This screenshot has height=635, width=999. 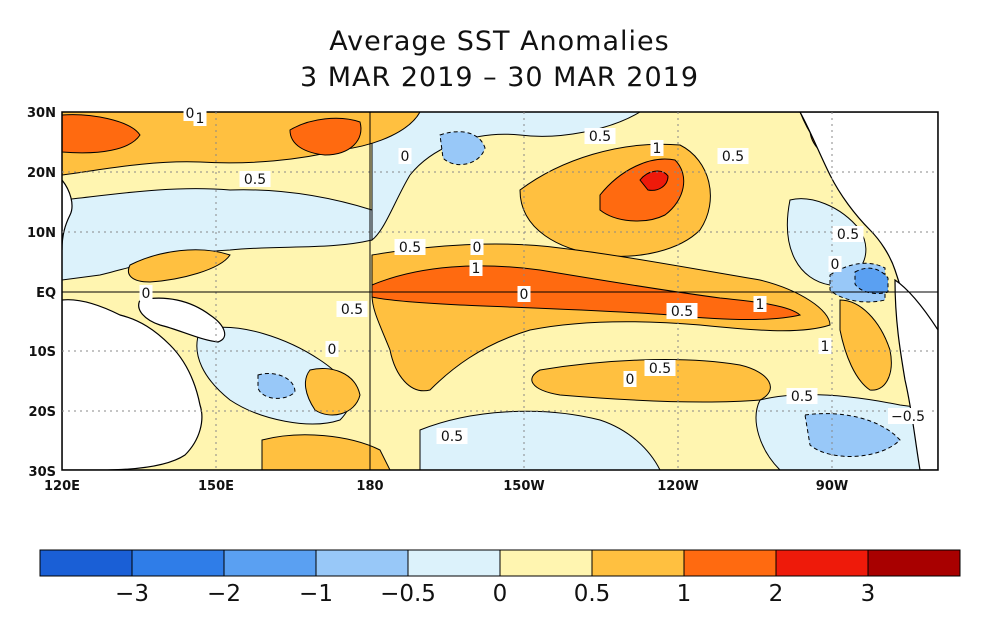 What do you see at coordinates (332, 391) in the screenshot?
I see `anomaly-pos05-sw` at bounding box center [332, 391].